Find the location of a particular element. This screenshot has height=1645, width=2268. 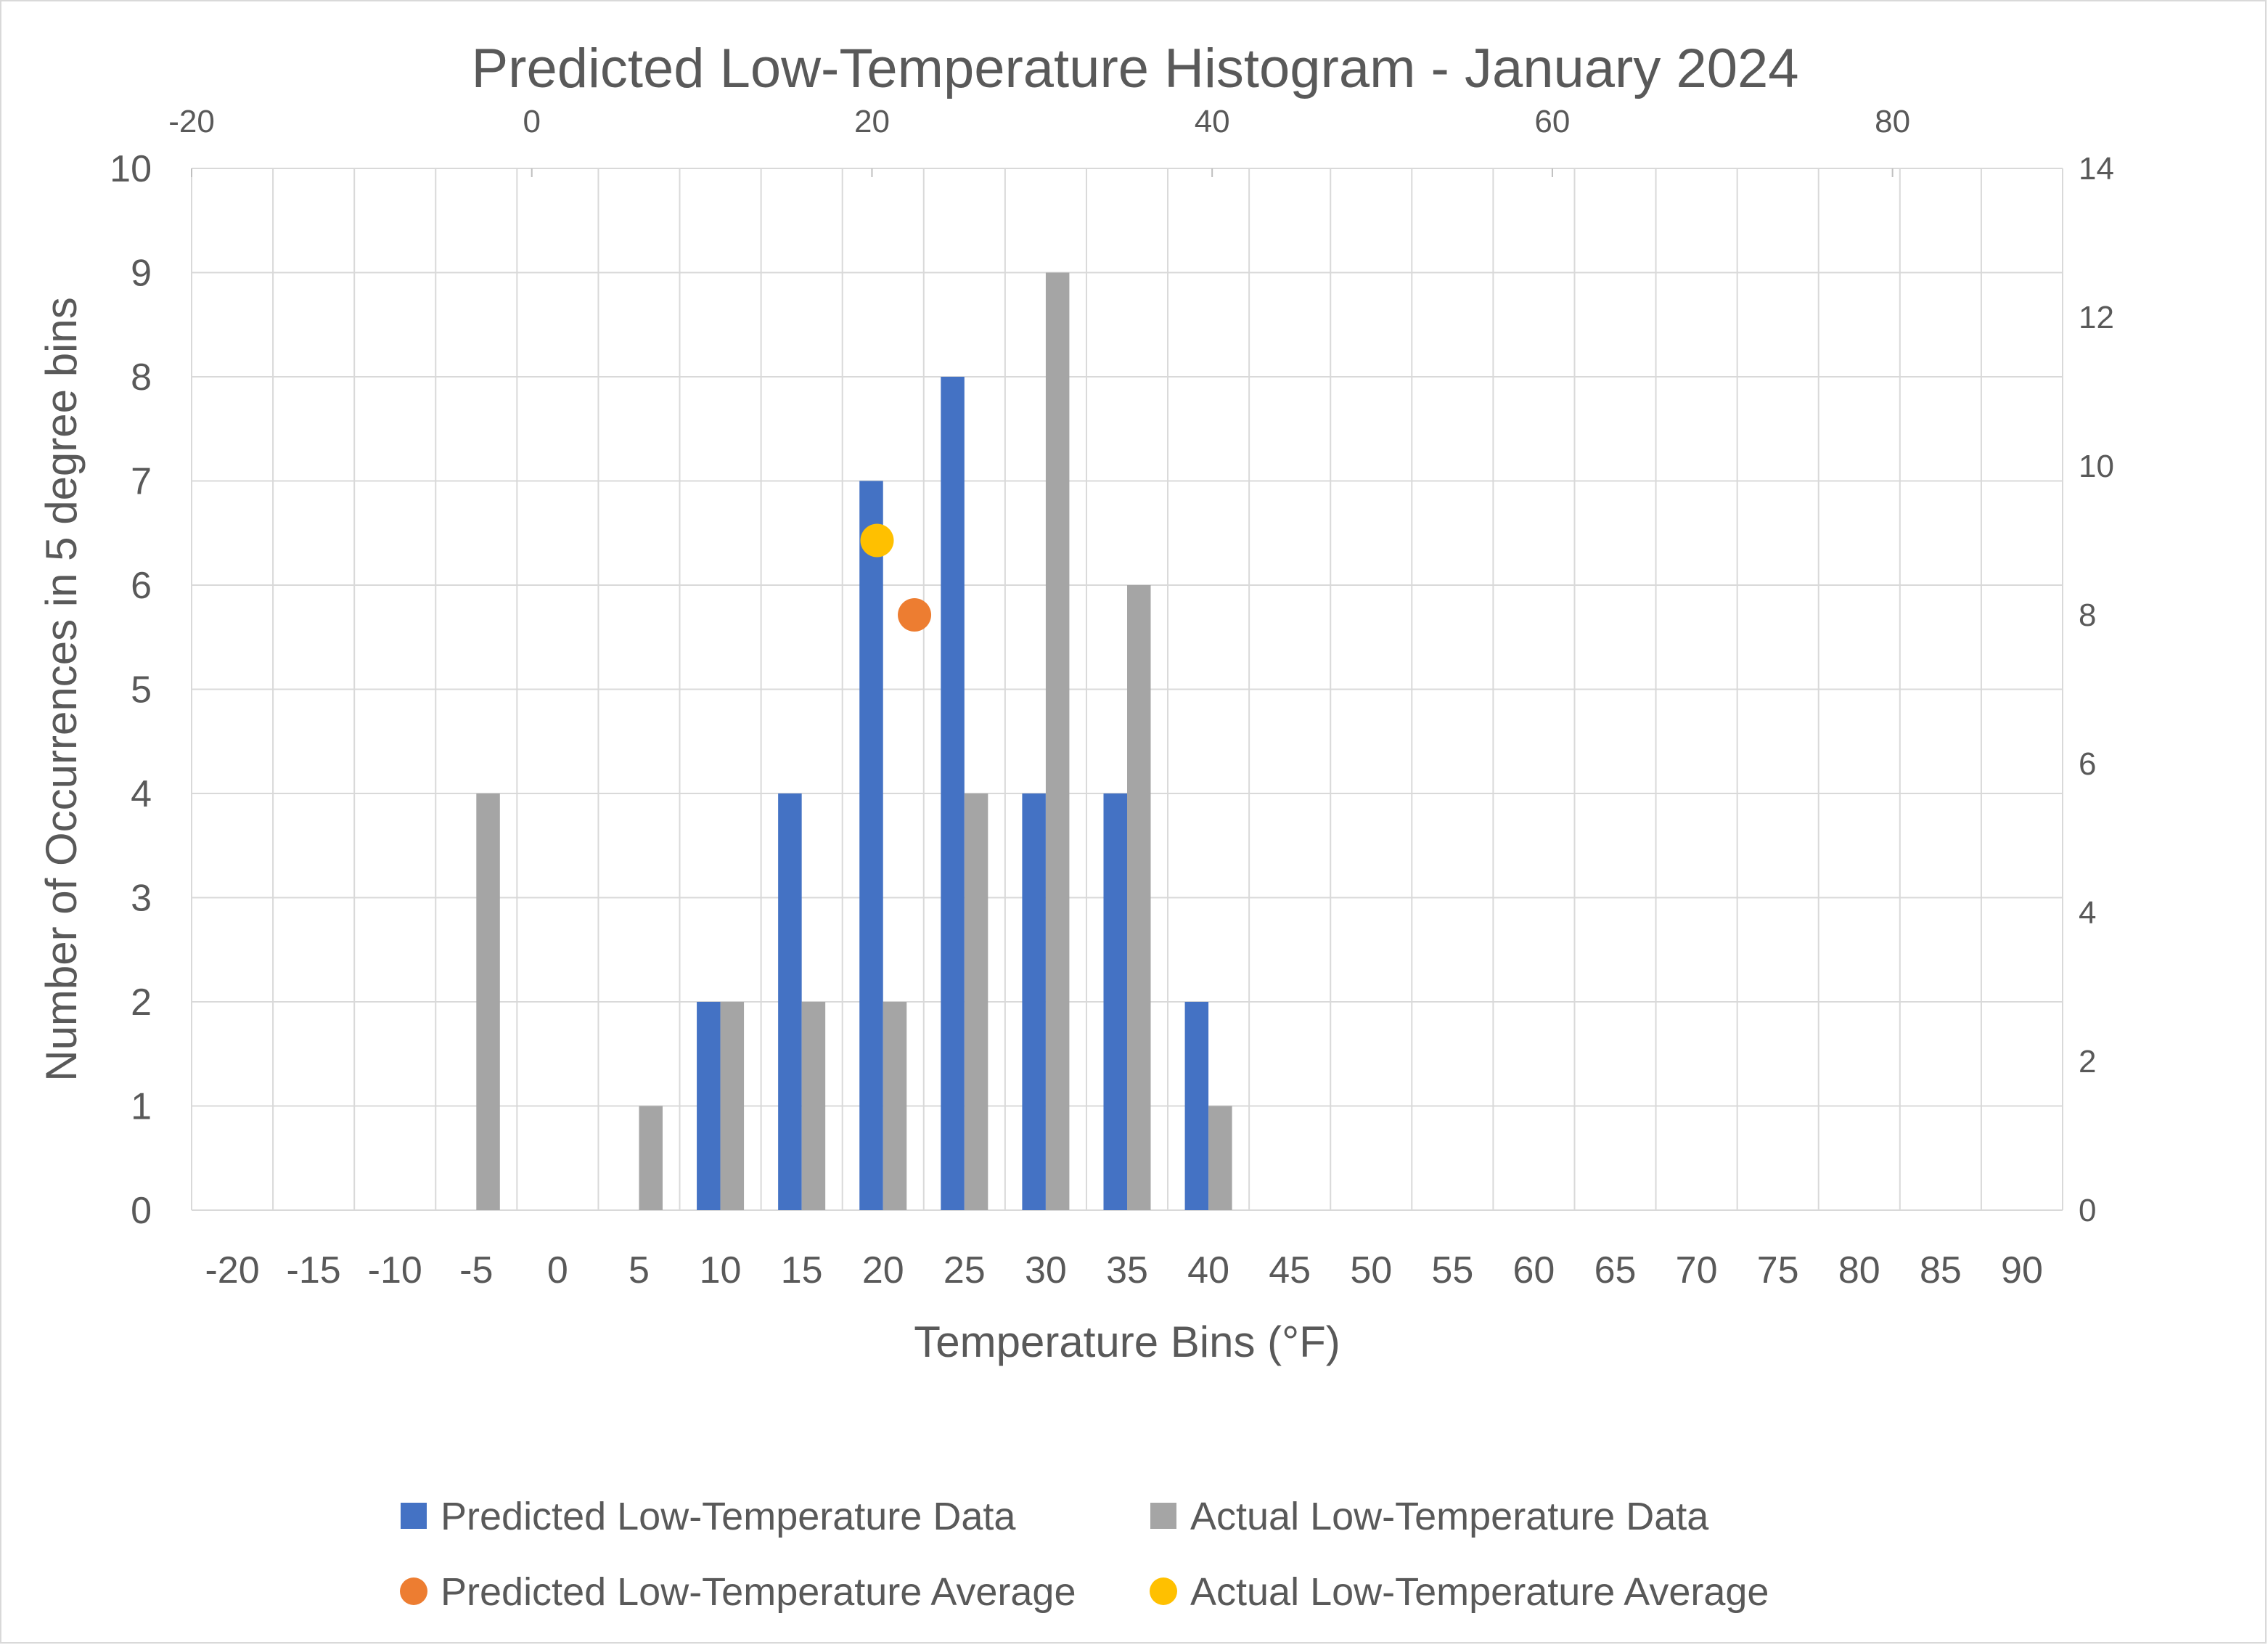

bar-actual--5 is located at coordinates (488, 1001).